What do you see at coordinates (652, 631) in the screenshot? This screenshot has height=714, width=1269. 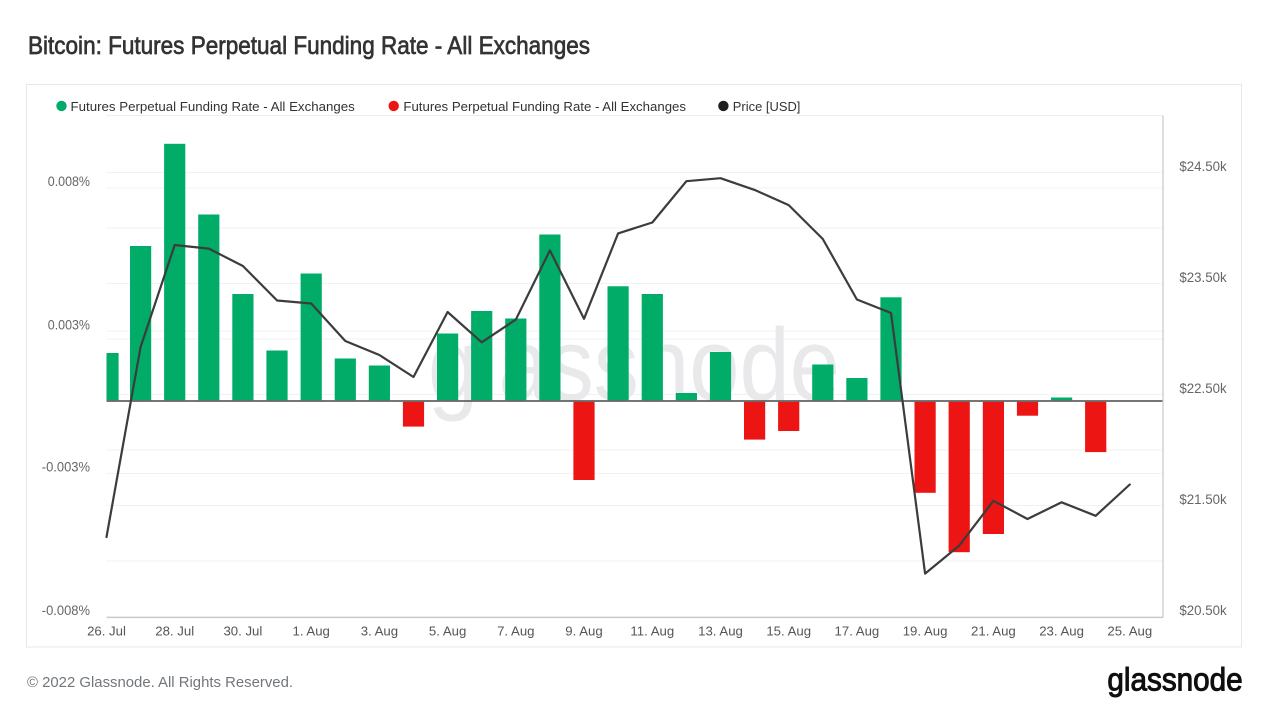 I see `svg-text: 11. Aug` at bounding box center [652, 631].